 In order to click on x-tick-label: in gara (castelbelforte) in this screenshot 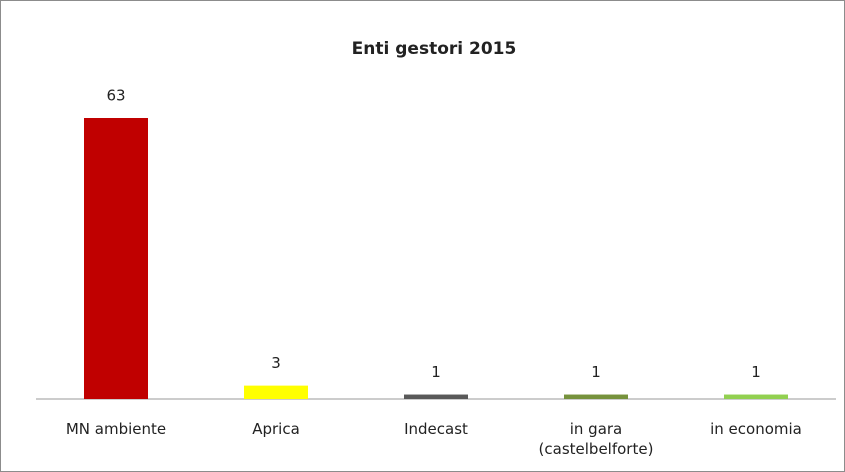, I will do `click(596, 439)`.